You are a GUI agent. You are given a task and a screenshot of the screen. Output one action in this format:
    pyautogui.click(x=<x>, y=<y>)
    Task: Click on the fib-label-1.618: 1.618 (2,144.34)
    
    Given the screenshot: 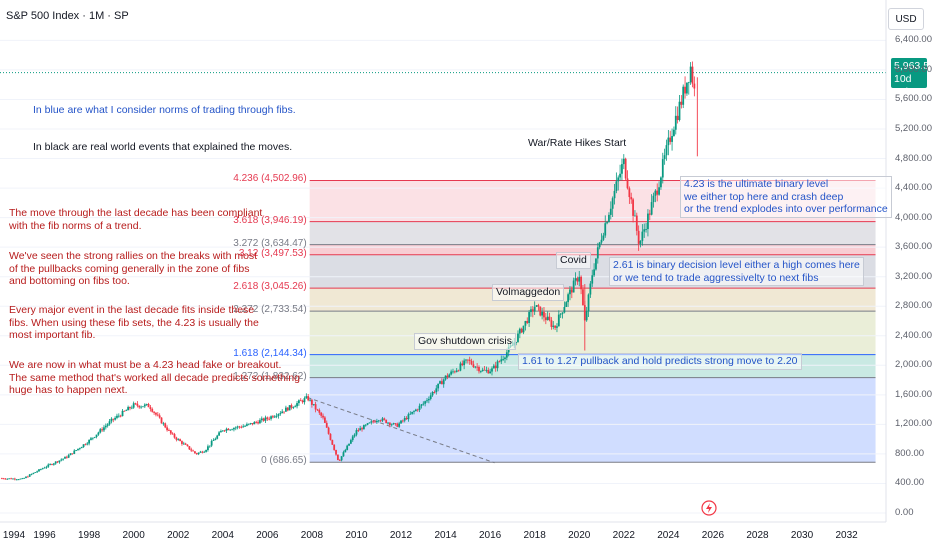 What is the action you would take?
    pyautogui.click(x=270, y=353)
    